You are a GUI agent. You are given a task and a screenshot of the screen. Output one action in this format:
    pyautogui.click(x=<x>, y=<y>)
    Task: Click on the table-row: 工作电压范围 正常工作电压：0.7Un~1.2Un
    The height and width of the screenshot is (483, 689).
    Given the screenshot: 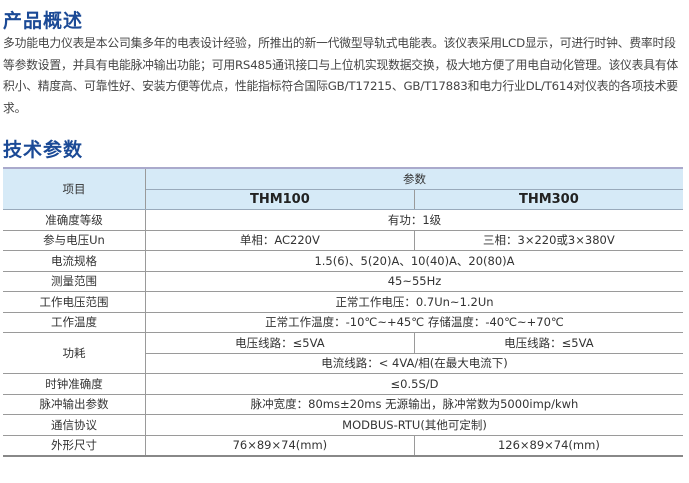 What is the action you would take?
    pyautogui.click(x=343, y=302)
    